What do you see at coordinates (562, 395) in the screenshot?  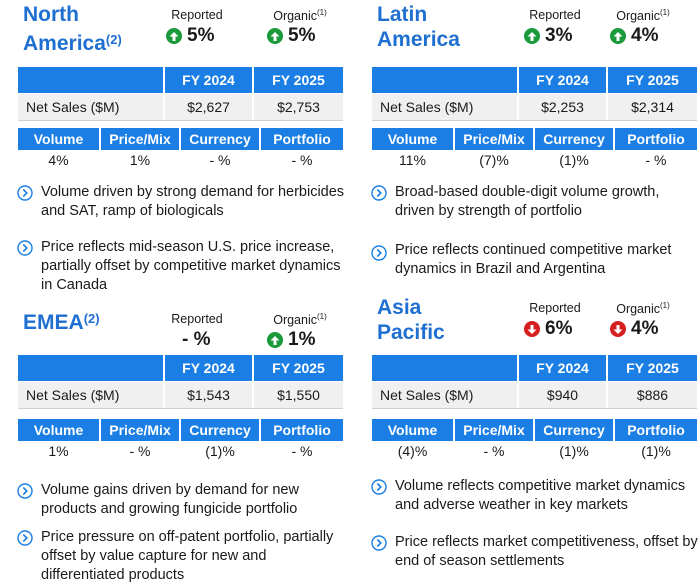 I see `net-sales-fy2024: $940` at bounding box center [562, 395].